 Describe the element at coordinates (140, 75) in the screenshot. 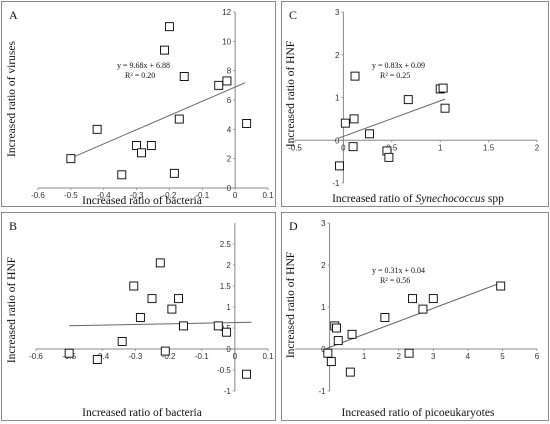

I see `r-squared: R² = 0.20` at that location.